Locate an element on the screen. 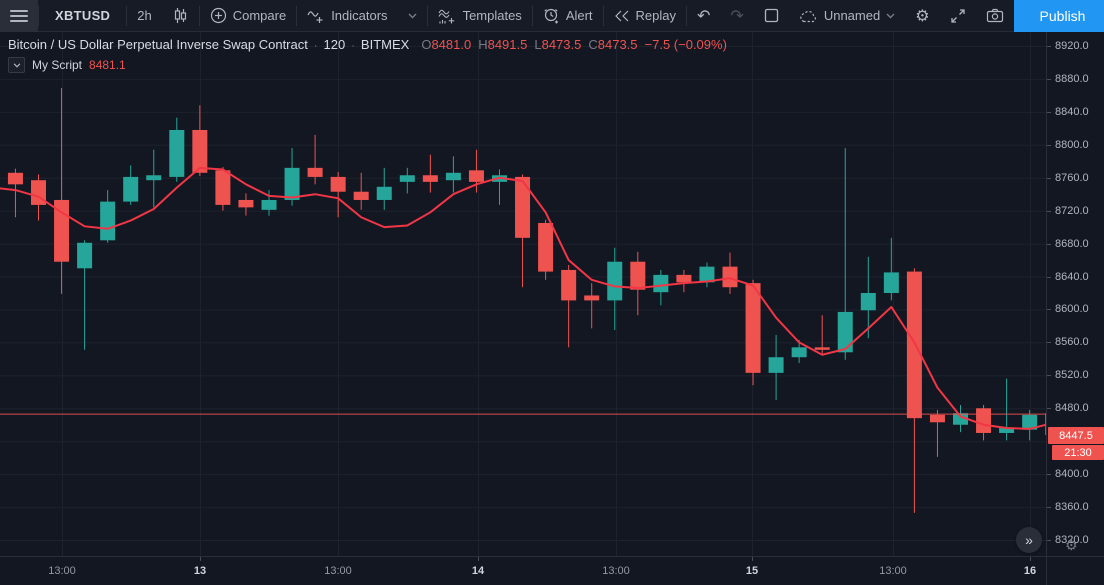 This screenshot has height=585, width=1104. script-value: 8481.1 is located at coordinates (107, 65).